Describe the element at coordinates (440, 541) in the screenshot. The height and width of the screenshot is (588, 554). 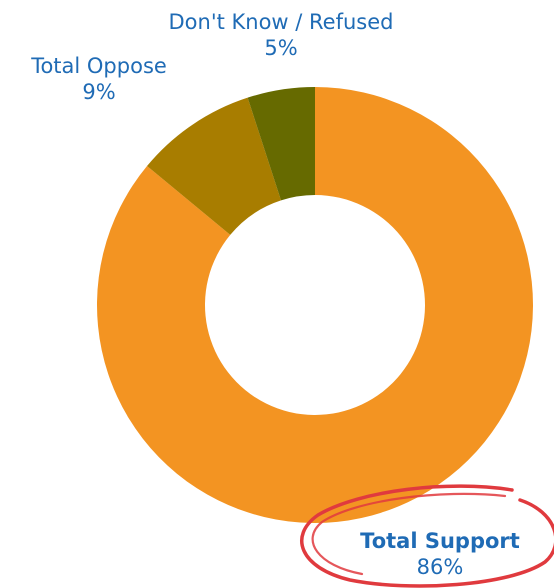
I see `slice-label-total-support-name: Total Support` at that location.